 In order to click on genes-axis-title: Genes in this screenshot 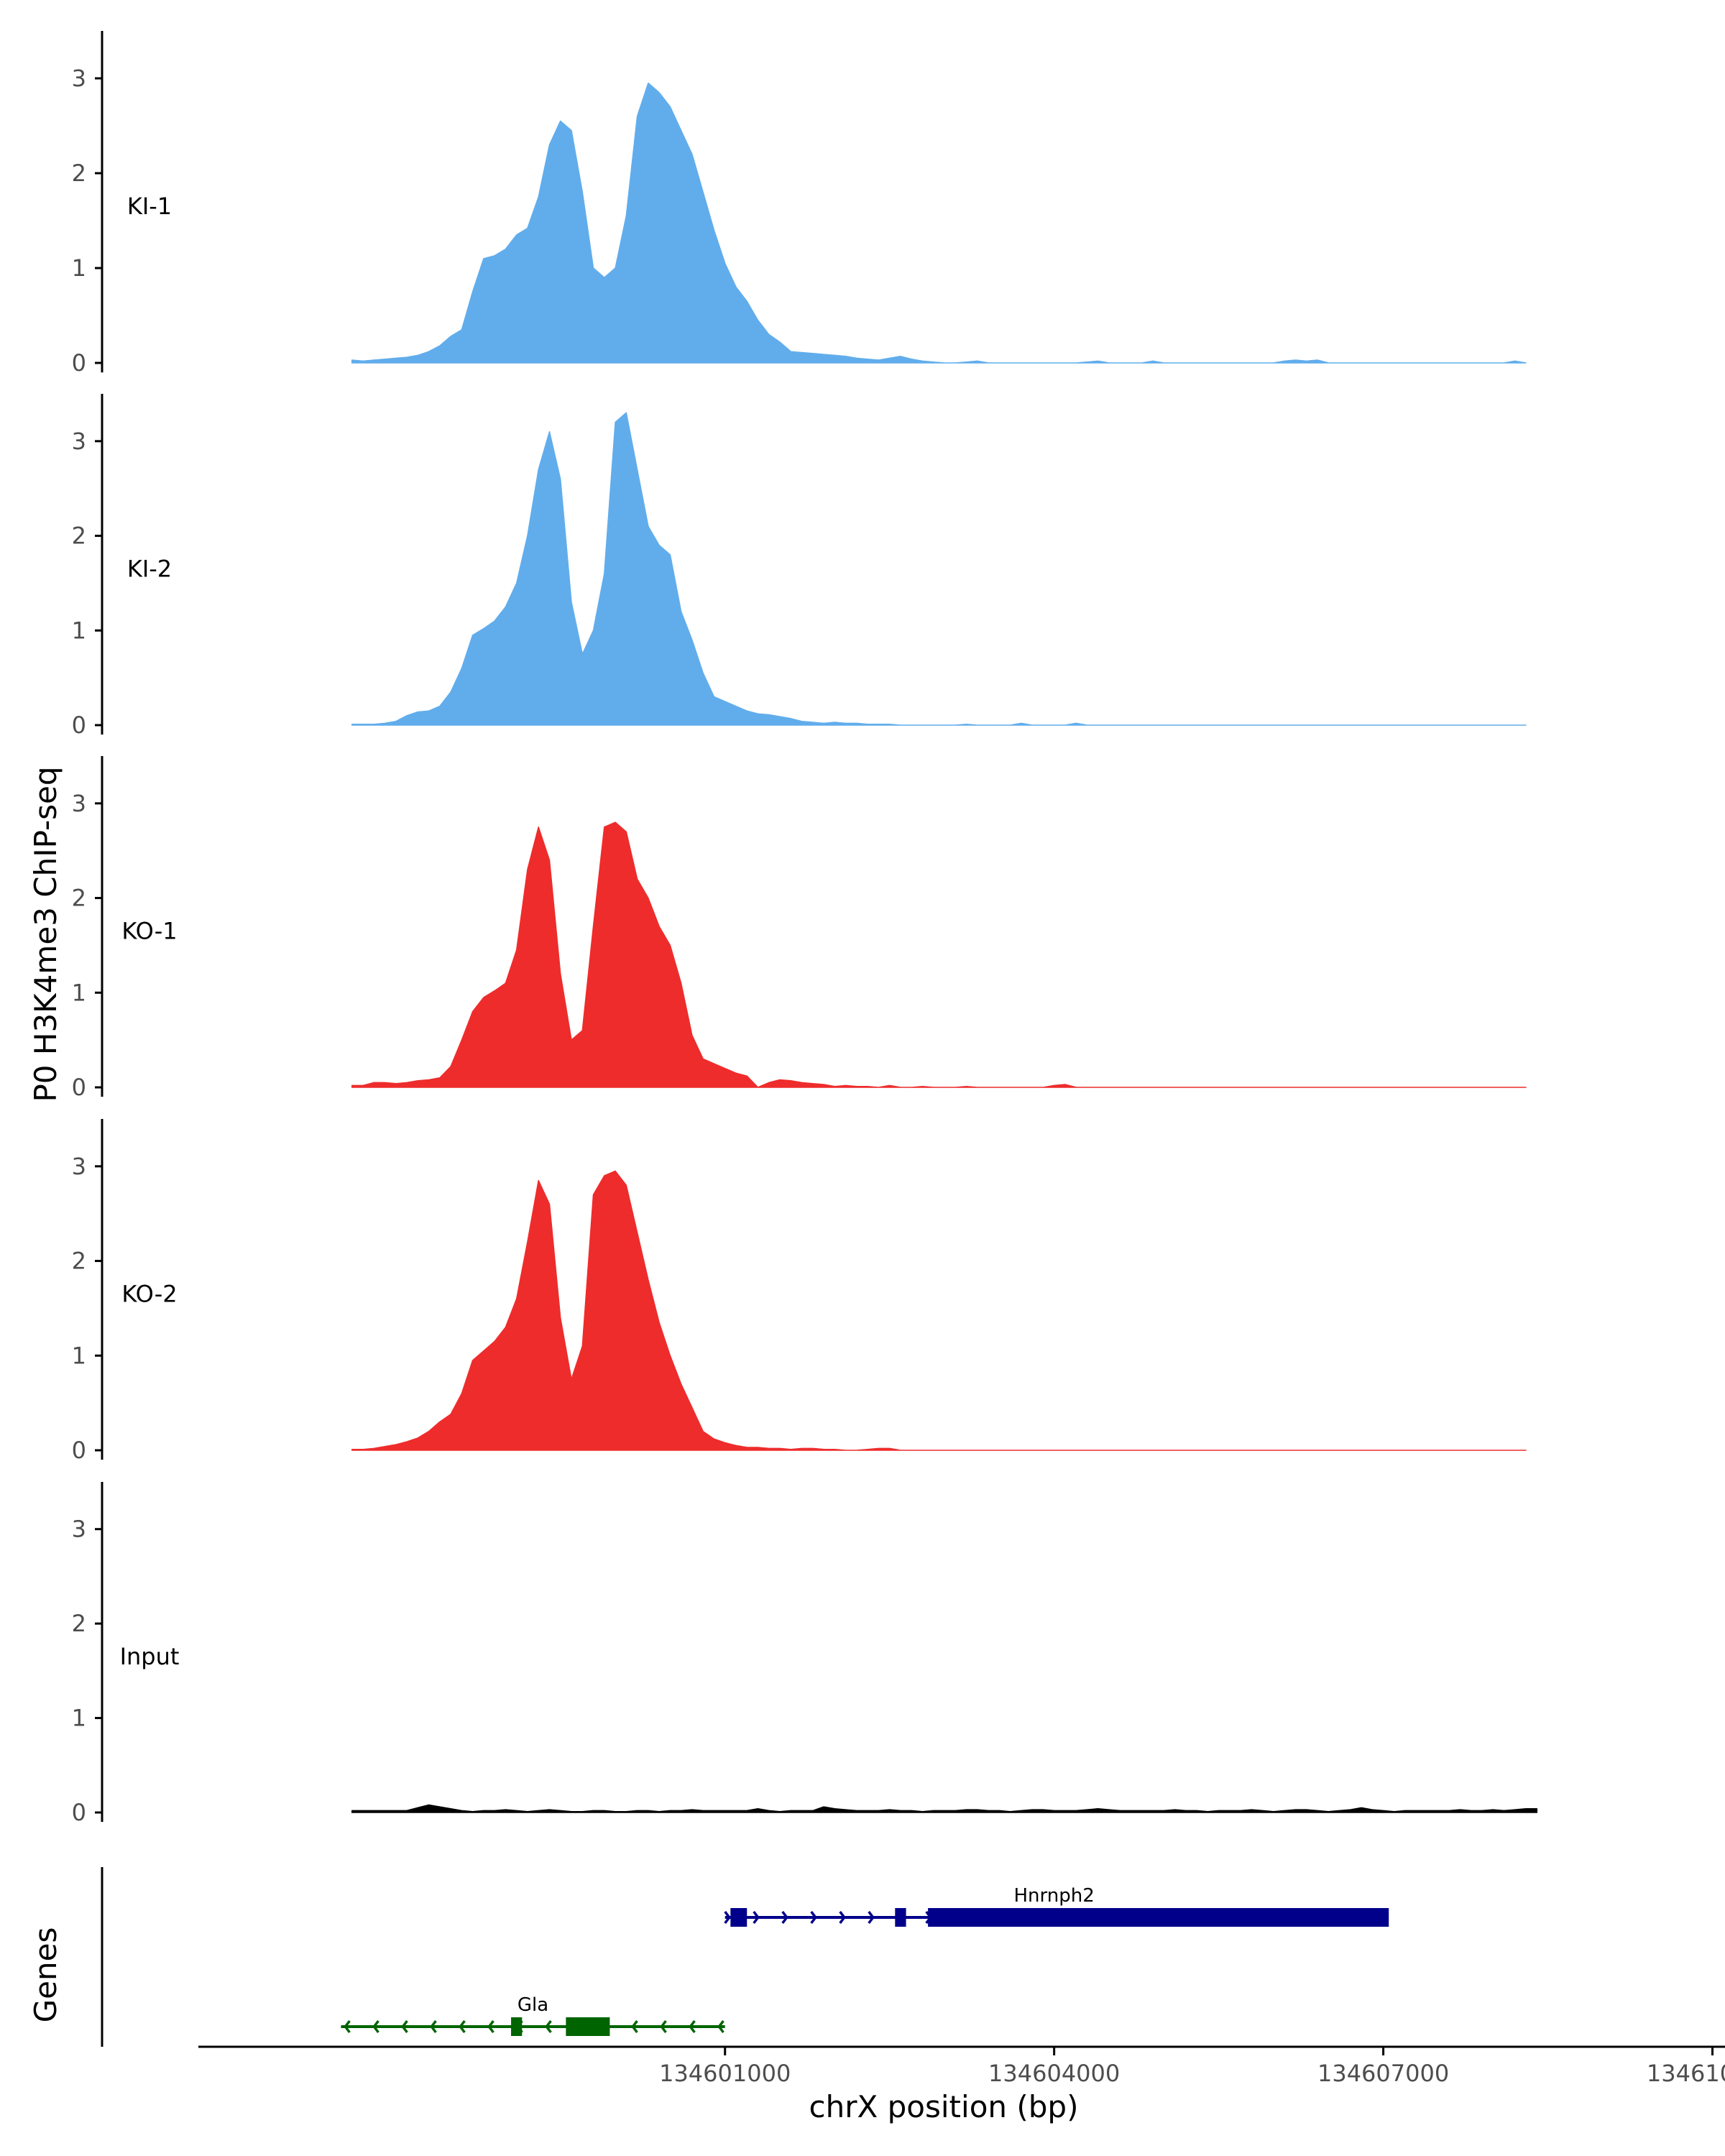, I will do `click(45, 1975)`.